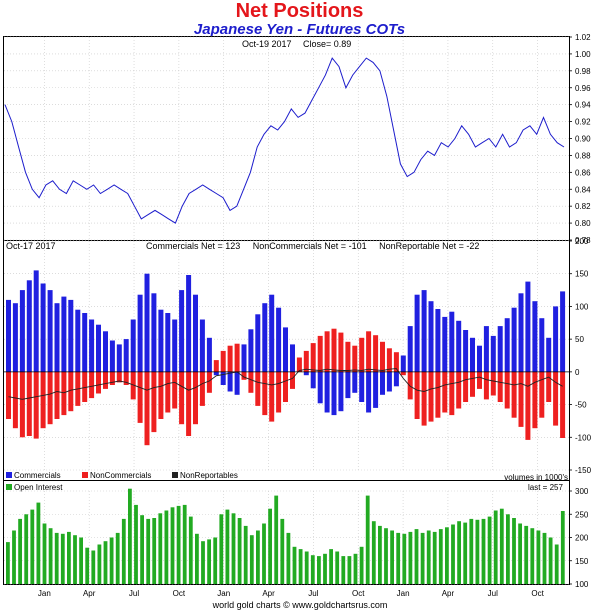  What do you see at coordinates (582, 491) in the screenshot?
I see `oi-y-tick-label: 300` at bounding box center [582, 491].